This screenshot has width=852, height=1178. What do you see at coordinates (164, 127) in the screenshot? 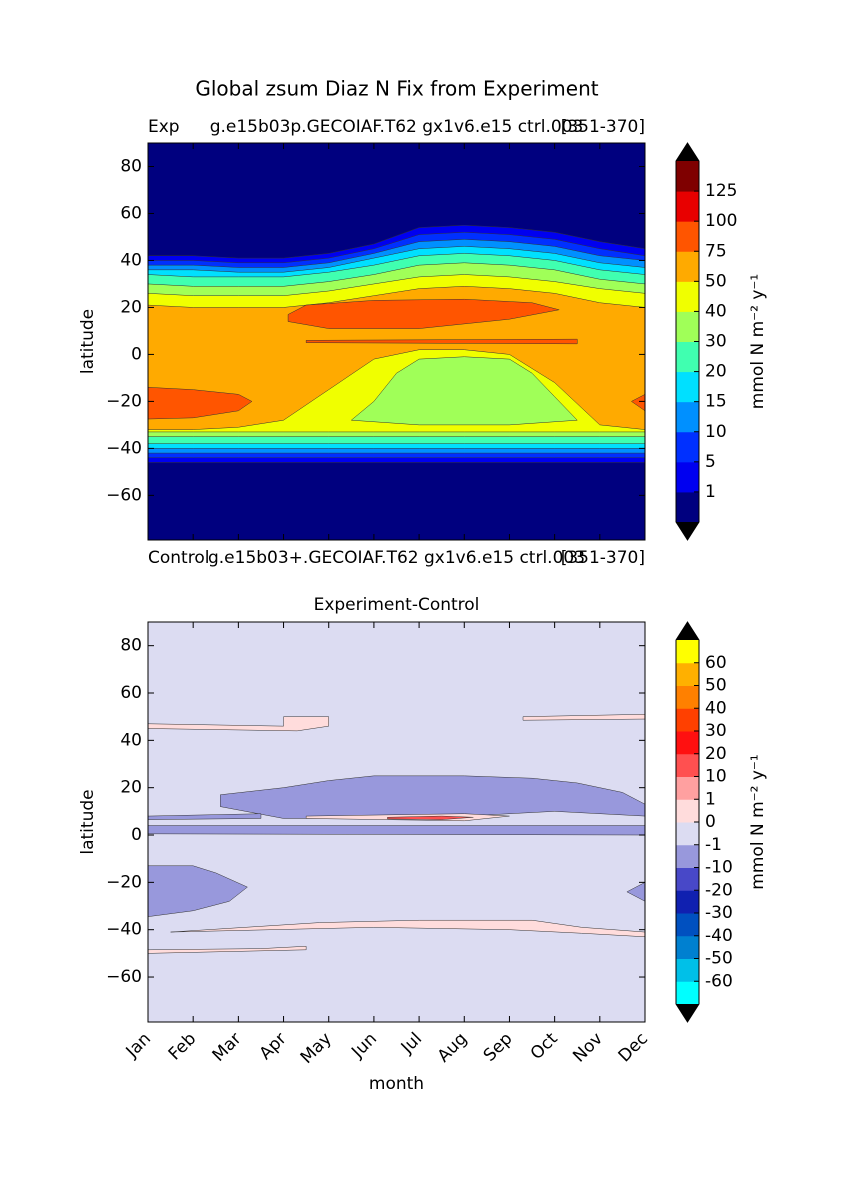
I see `subtitle-left: Exp` at bounding box center [164, 127].